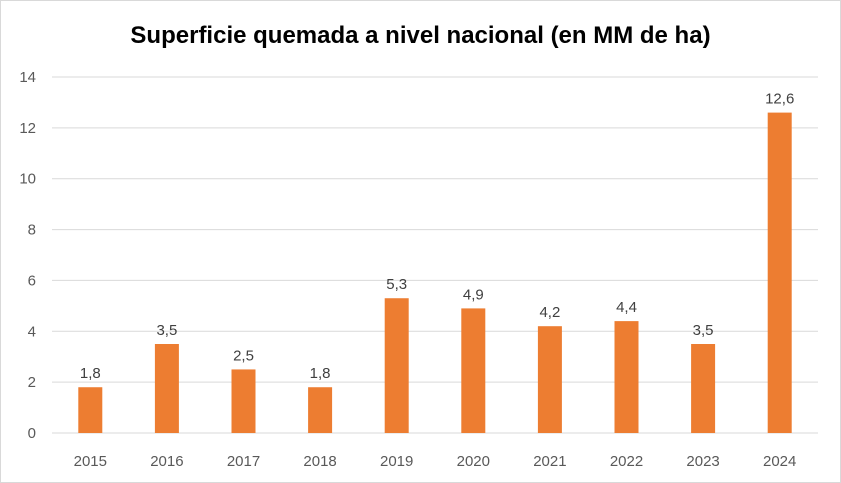  I want to click on y-tick-label: 8, so click(32, 230).